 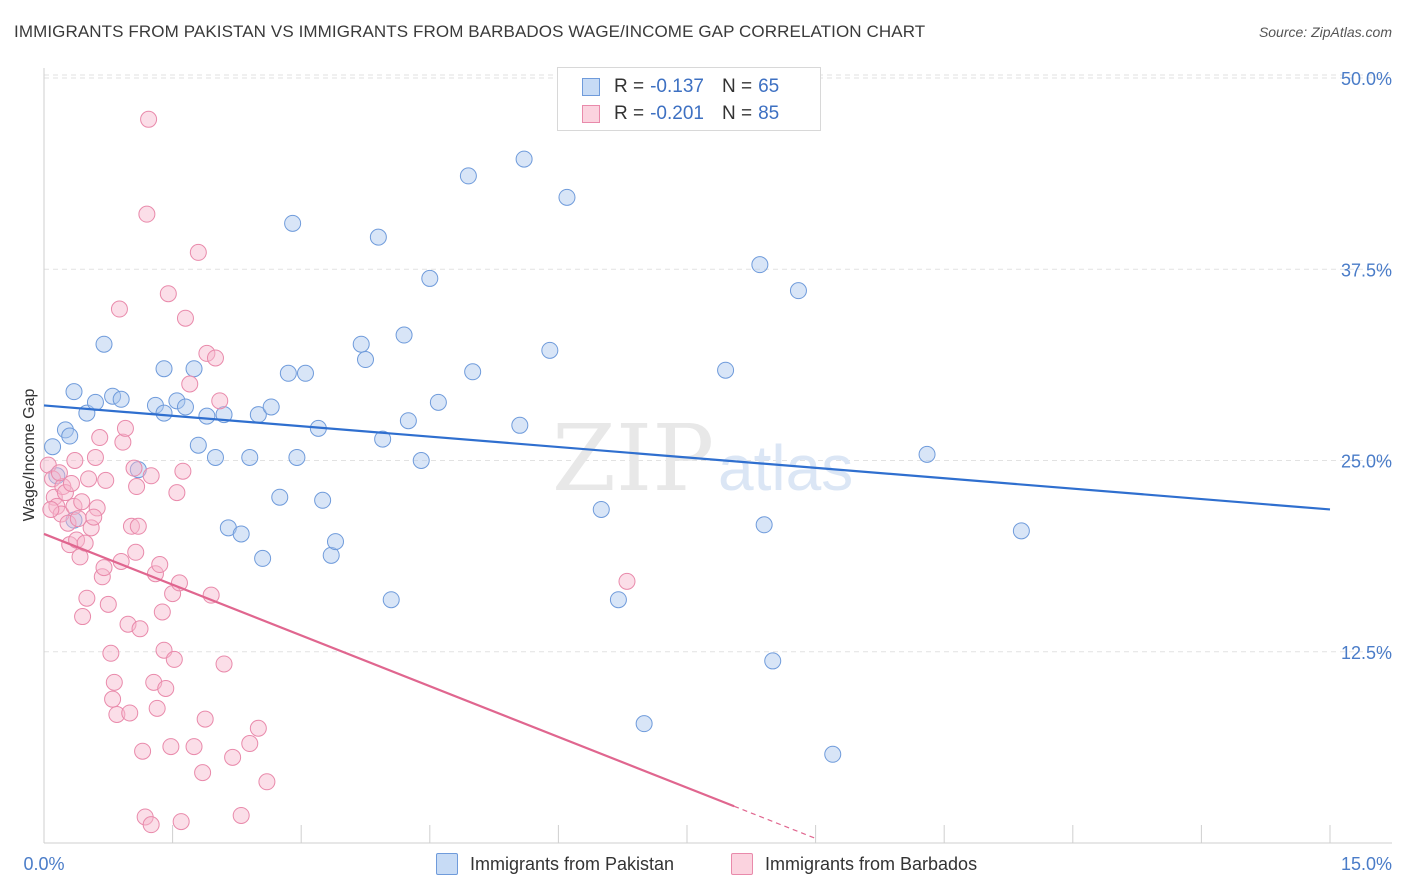 I want to click on legend-swatch-pakistan, so click(x=591, y=87).